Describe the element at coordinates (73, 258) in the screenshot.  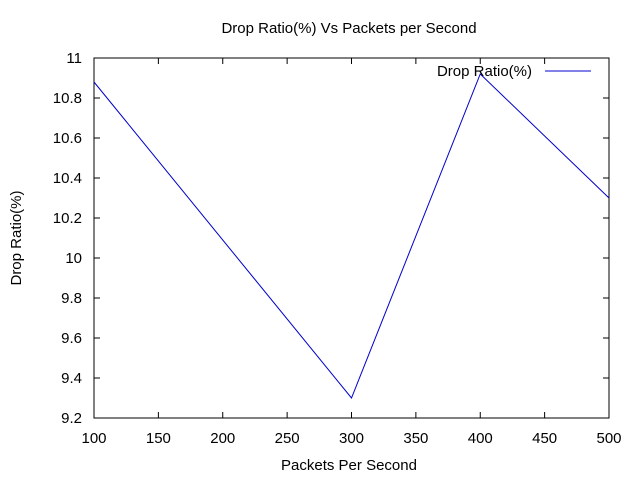
I see `y-tick-label: 10` at that location.